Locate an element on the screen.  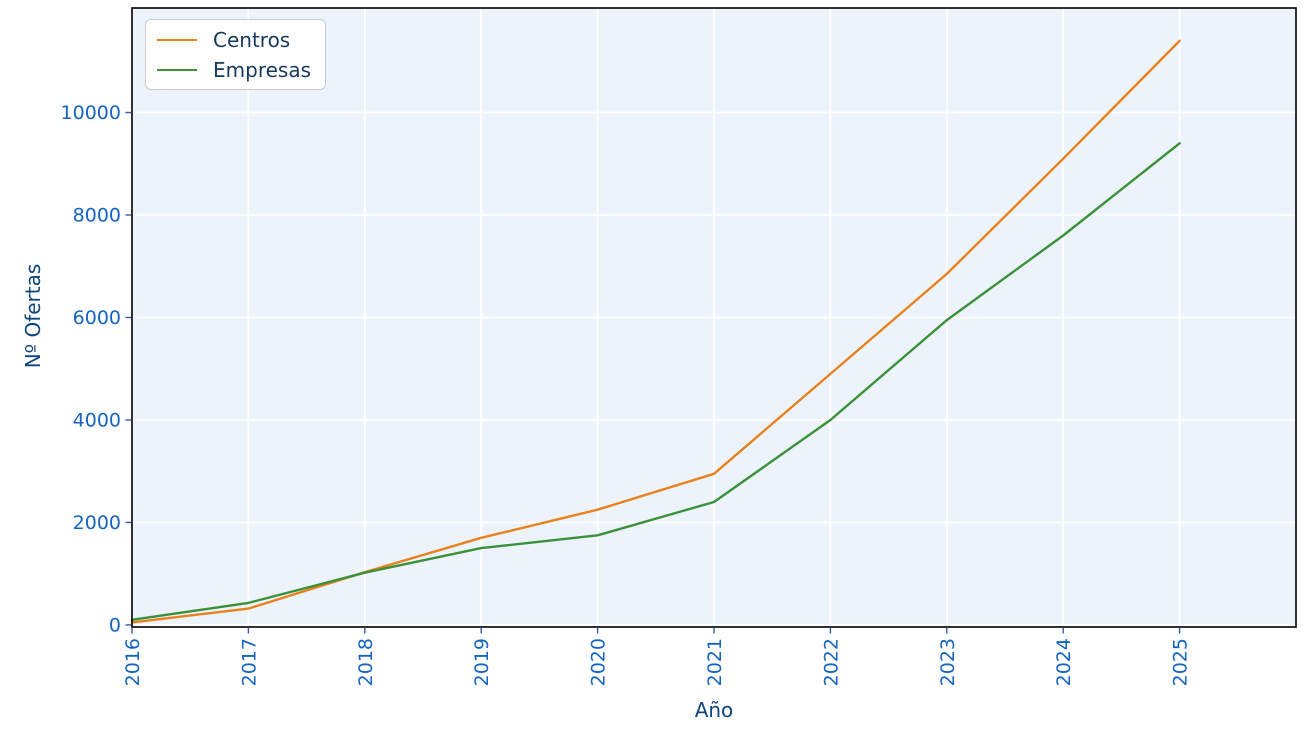
centros-line-swatch-icon is located at coordinates (177, 39).